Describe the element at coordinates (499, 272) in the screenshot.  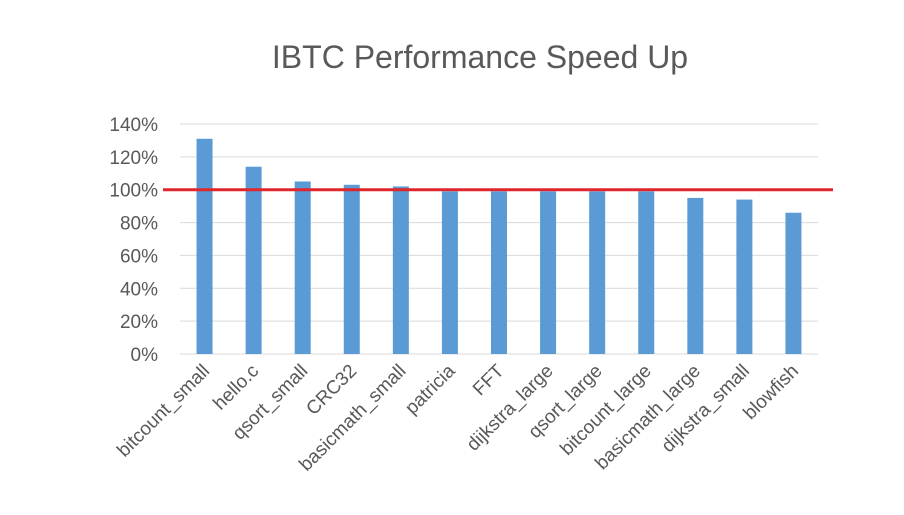
I see `bar-FFT` at that location.